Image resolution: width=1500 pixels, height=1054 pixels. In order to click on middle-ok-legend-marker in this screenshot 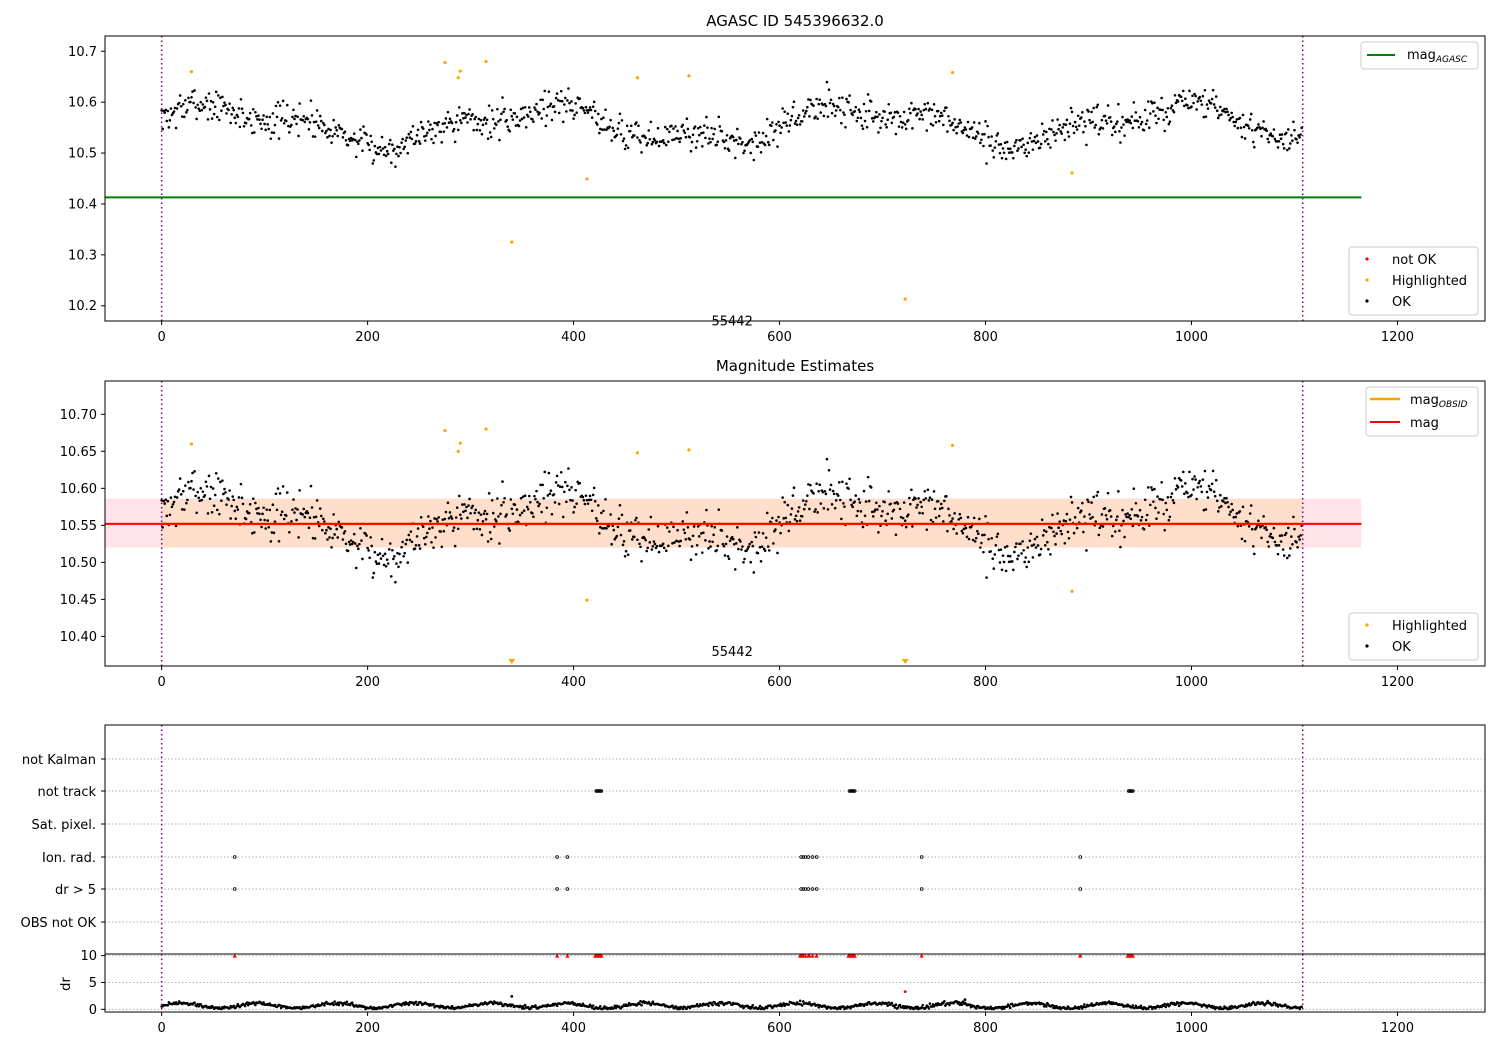, I will do `click(1367, 646)`.